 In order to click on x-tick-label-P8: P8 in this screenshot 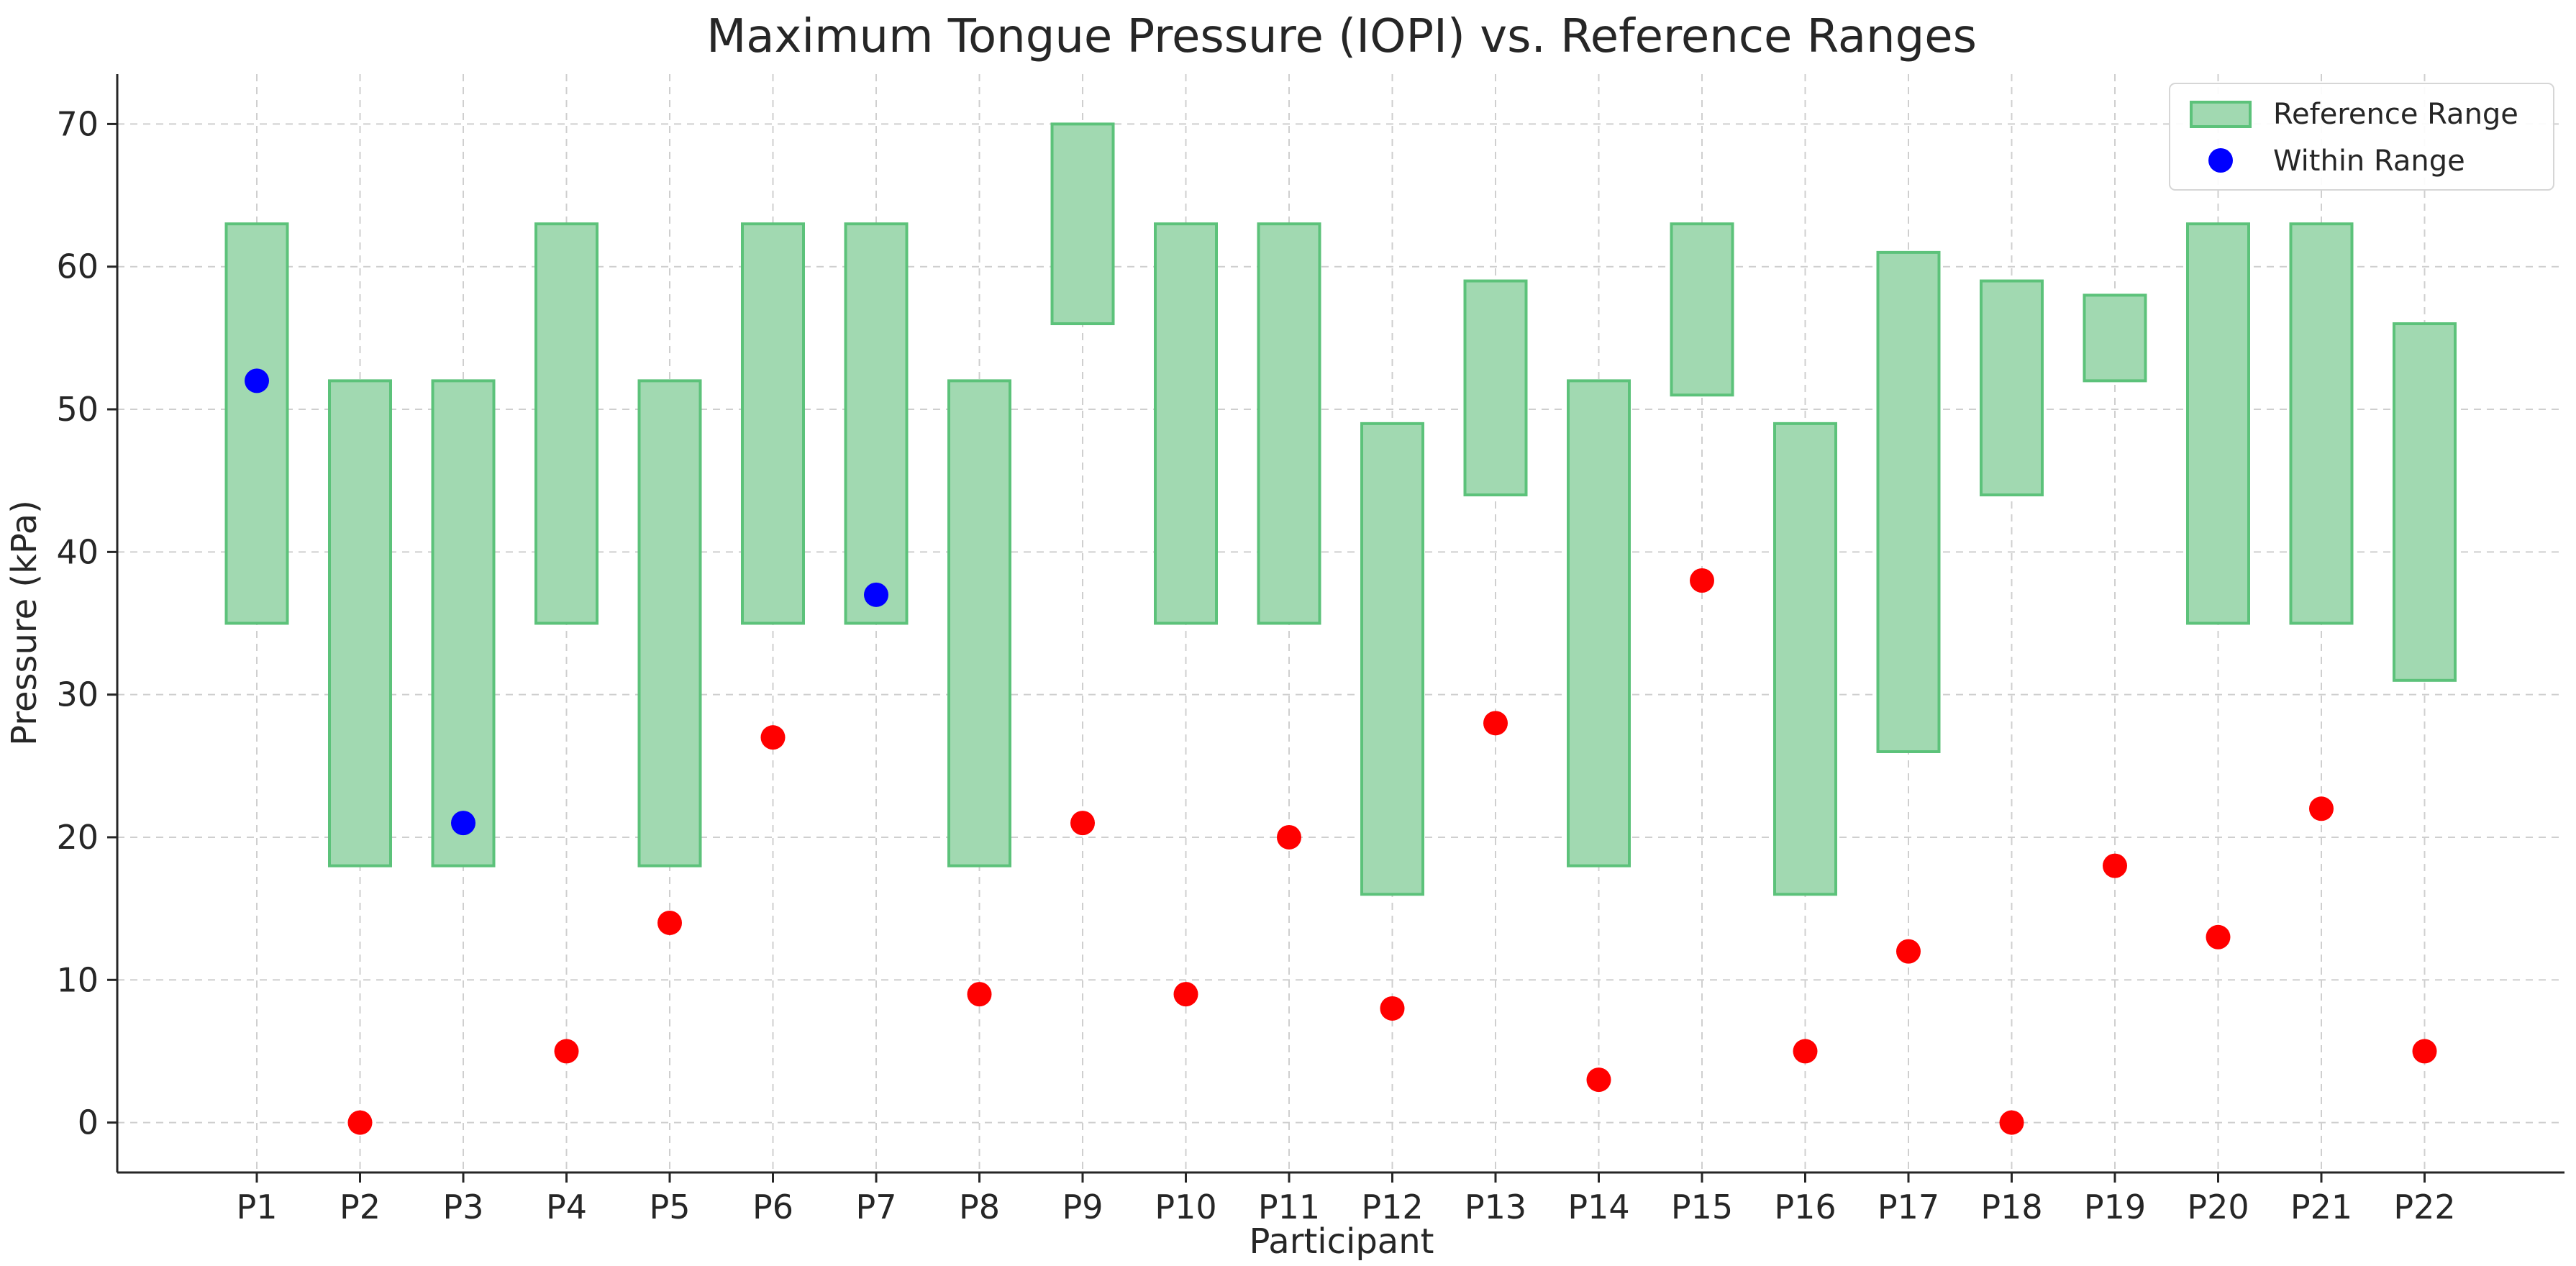, I will do `click(979, 1207)`.